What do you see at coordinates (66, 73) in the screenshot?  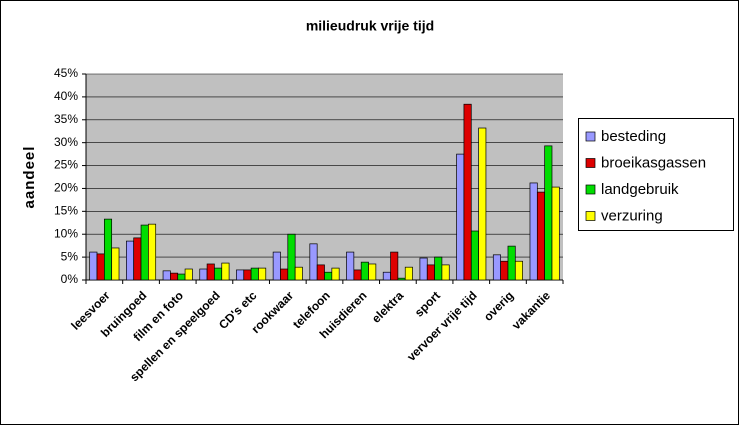 I see `y-tick-label: 45%` at bounding box center [66, 73].